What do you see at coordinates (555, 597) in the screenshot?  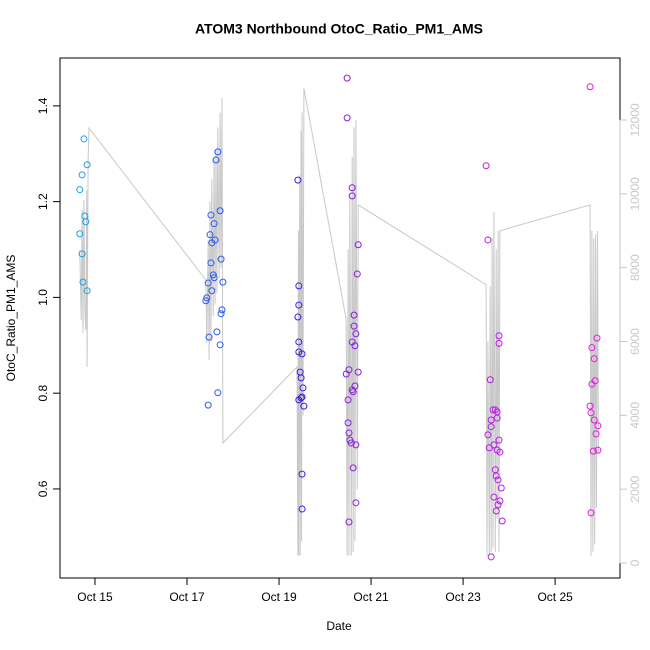 I see `x-tick-label: Oct 25` at bounding box center [555, 597].